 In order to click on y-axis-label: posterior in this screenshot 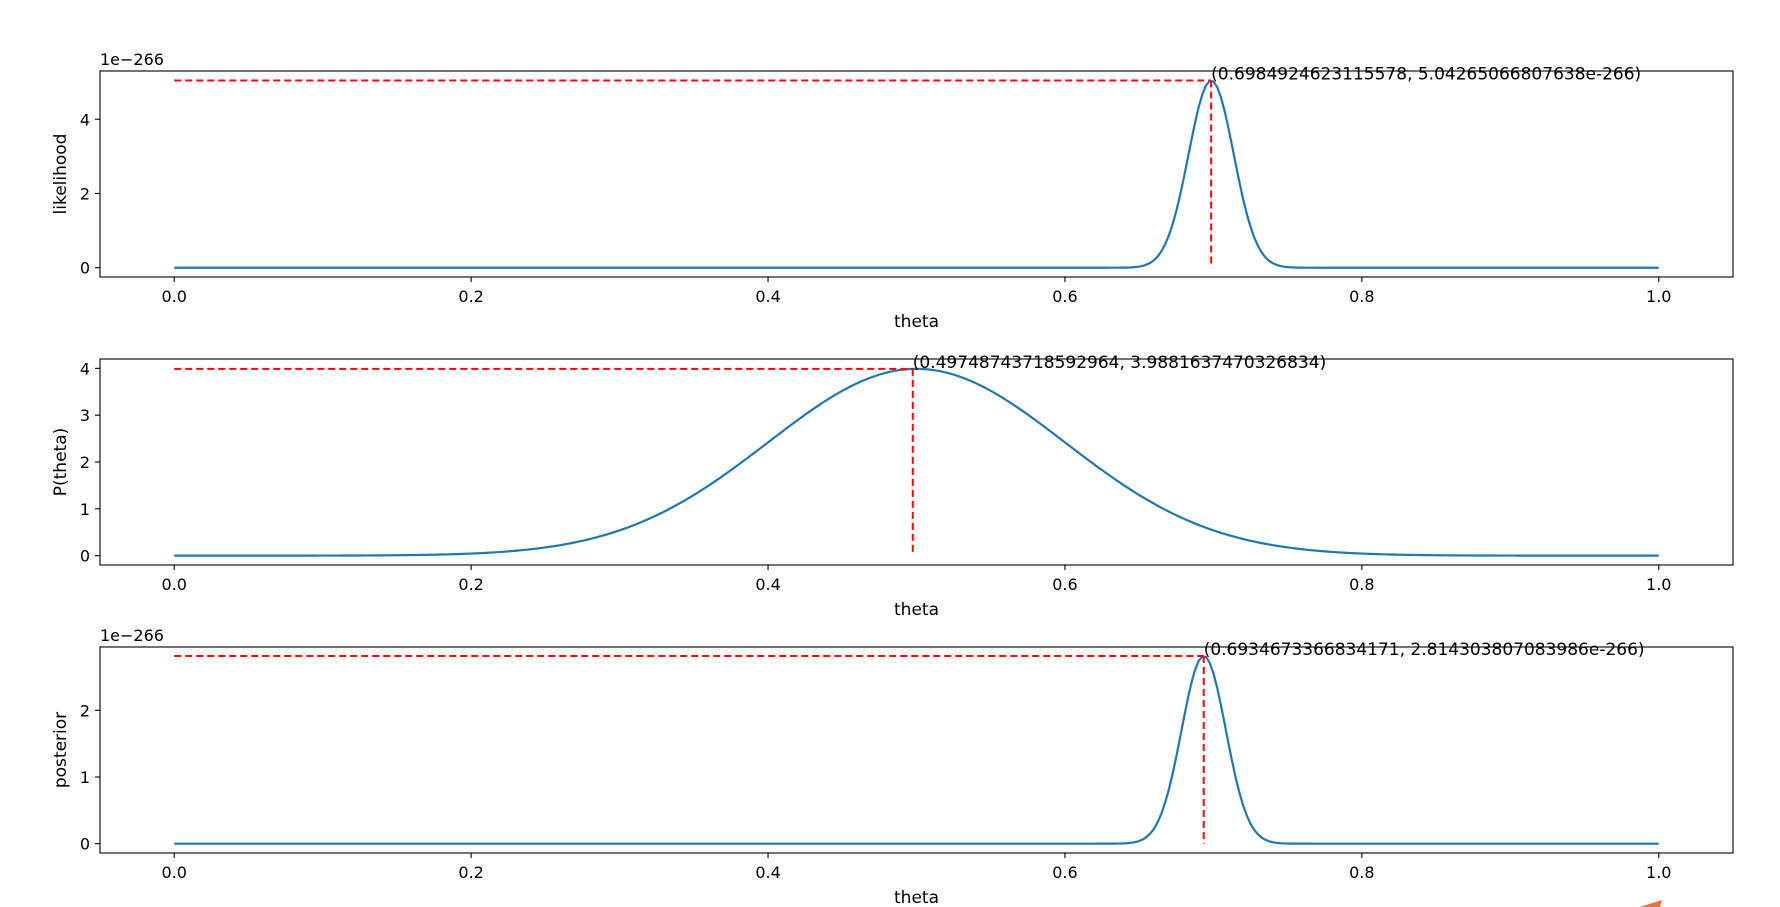, I will do `click(61, 750)`.